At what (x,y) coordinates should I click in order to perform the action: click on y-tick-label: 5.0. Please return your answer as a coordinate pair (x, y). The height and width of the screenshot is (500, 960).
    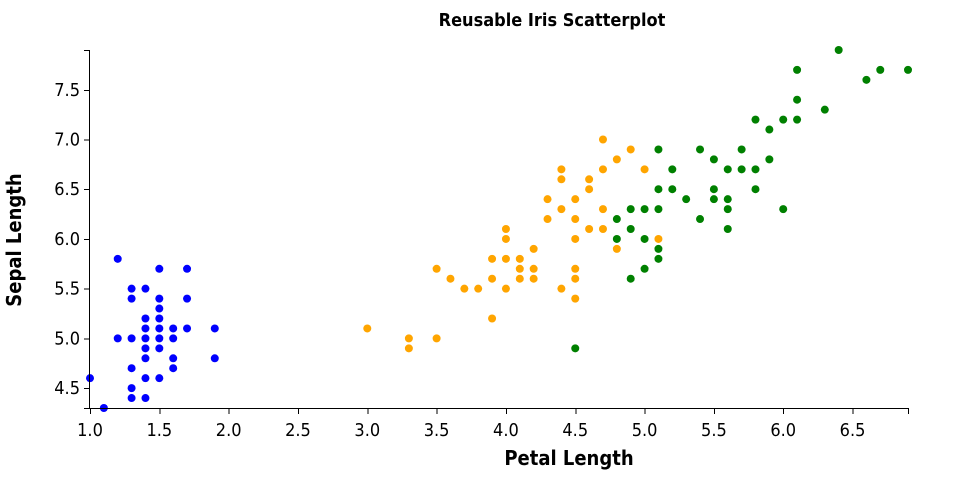
    Looking at the image, I should click on (67, 338).